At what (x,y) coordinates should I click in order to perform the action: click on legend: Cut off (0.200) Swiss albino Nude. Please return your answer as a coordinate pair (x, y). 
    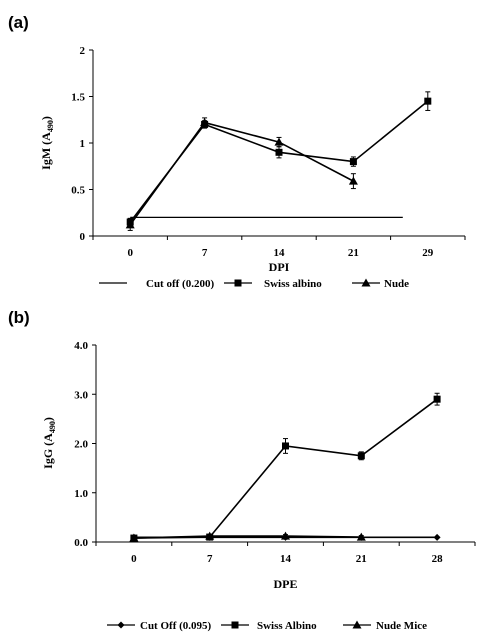
    Looking at the image, I should click on (254, 284).